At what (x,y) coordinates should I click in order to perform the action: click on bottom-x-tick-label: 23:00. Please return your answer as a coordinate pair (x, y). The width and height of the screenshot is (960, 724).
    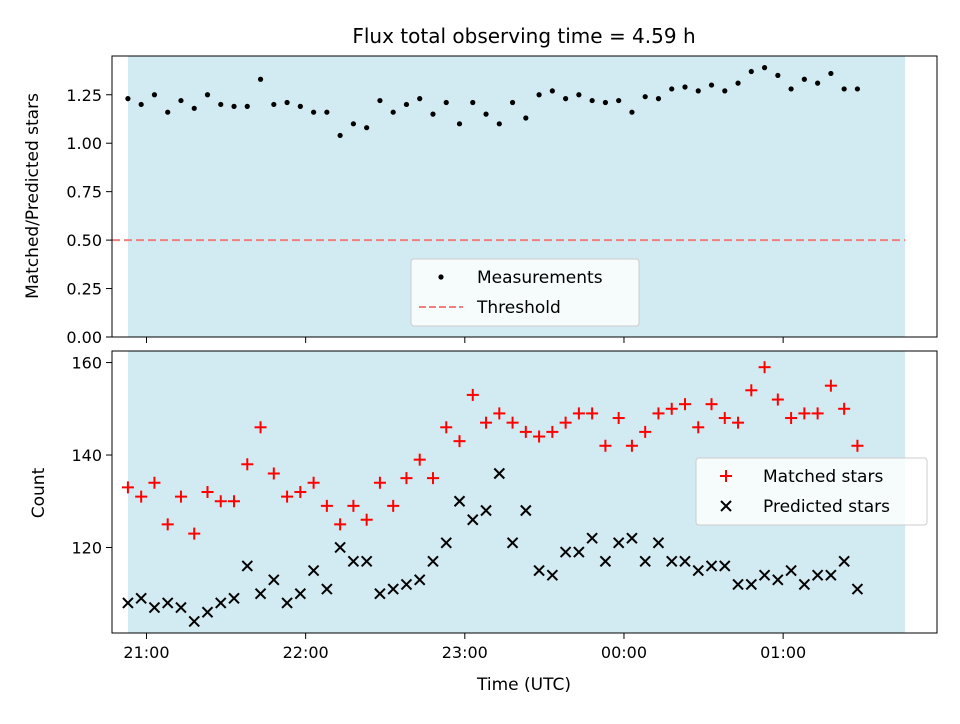
    Looking at the image, I should click on (465, 652).